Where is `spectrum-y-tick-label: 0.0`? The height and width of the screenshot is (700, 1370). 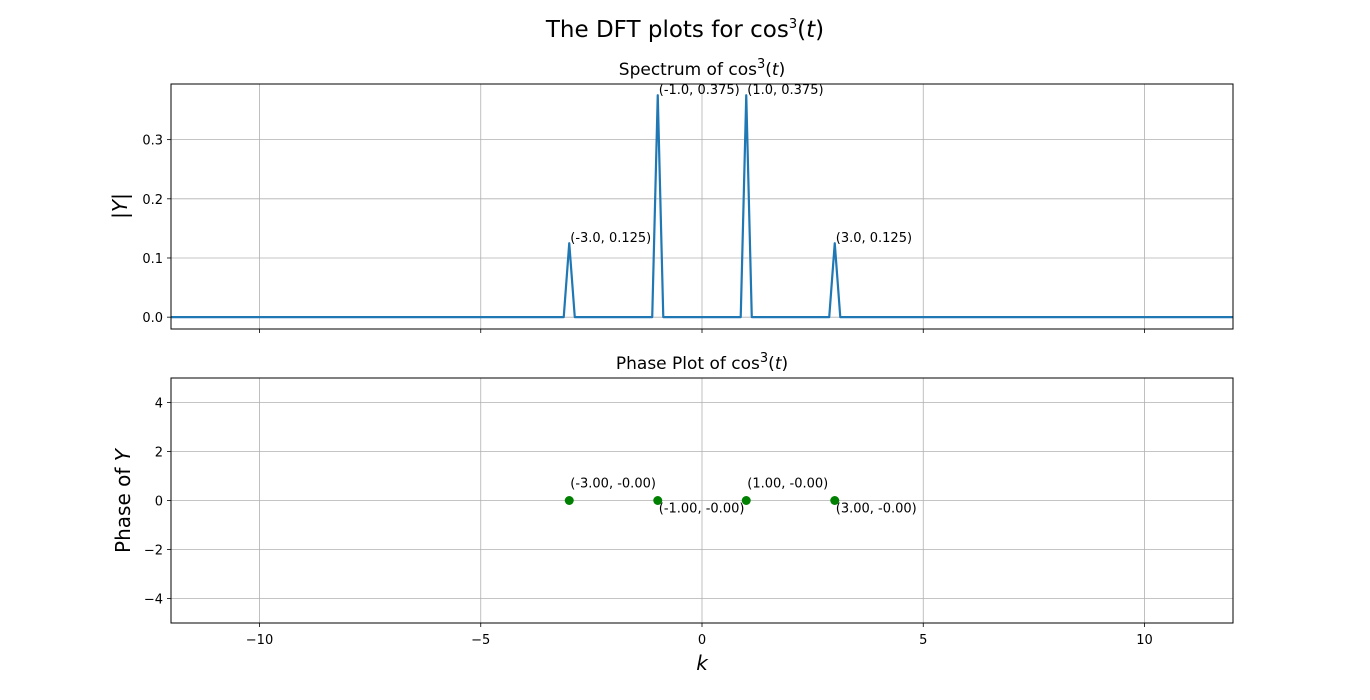
spectrum-y-tick-label: 0.0 is located at coordinates (152, 318).